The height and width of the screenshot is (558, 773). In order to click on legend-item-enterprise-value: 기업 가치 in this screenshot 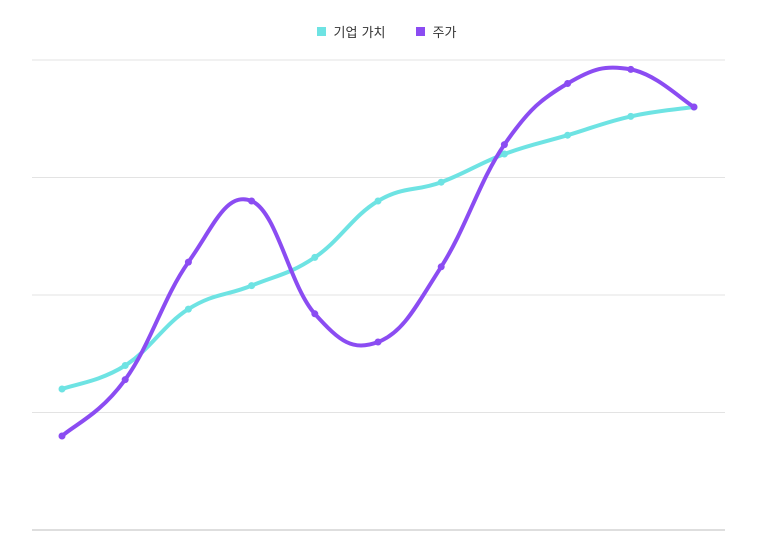, I will do `click(351, 31)`.